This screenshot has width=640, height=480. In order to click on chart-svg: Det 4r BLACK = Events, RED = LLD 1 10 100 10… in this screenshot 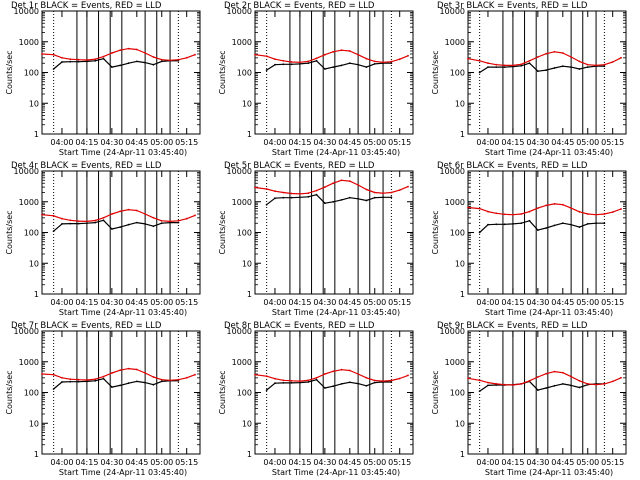, I will do `click(103, 239)`.